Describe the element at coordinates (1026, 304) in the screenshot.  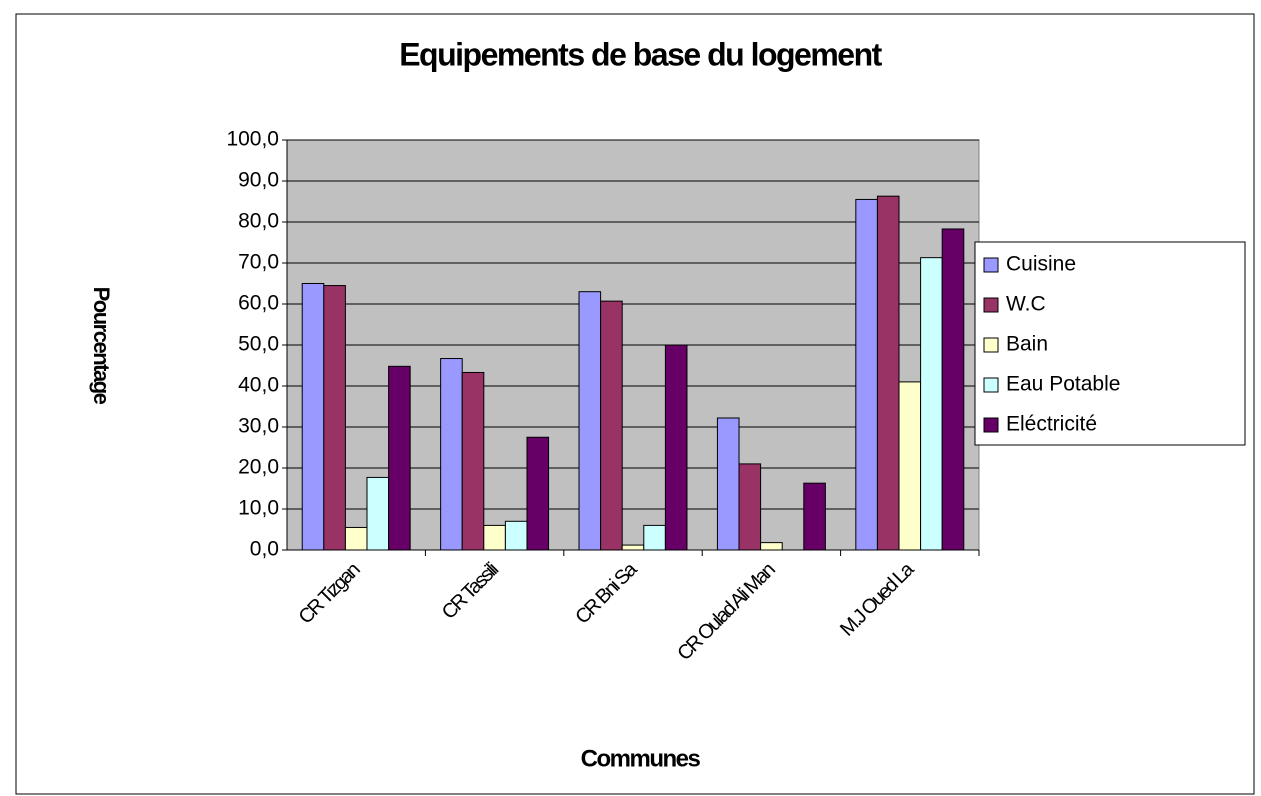
I see `legend-label: W.C` at that location.